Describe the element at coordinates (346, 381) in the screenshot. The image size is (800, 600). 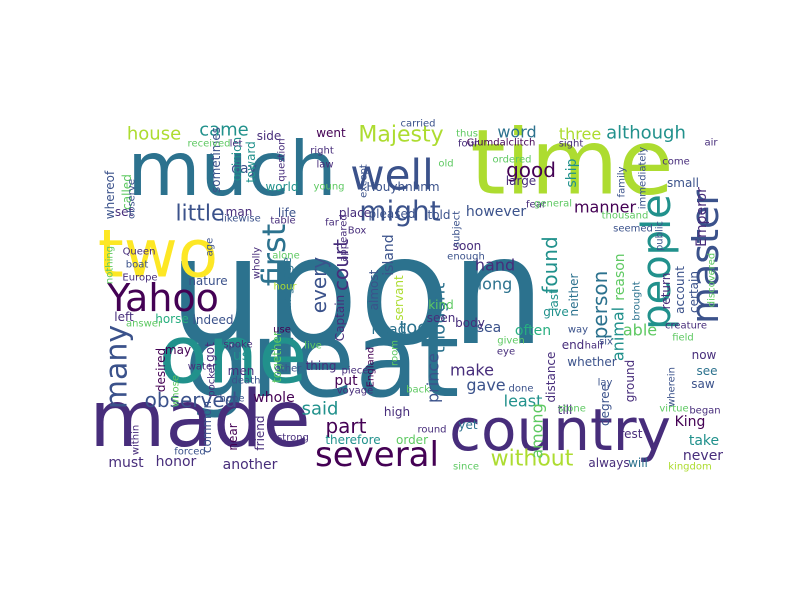
I see `word-put: put` at that location.